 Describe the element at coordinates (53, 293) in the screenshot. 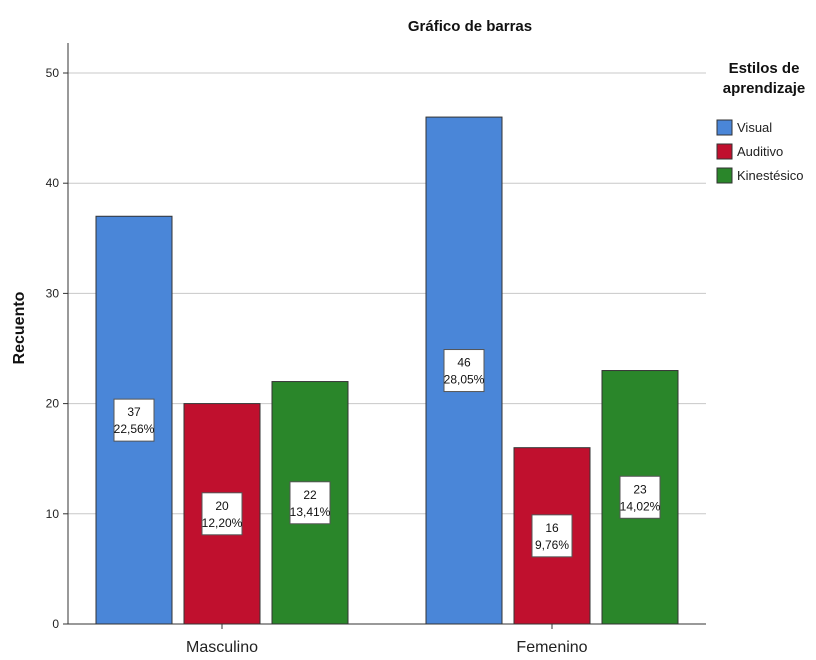

I see `y-tick-label: 30` at that location.